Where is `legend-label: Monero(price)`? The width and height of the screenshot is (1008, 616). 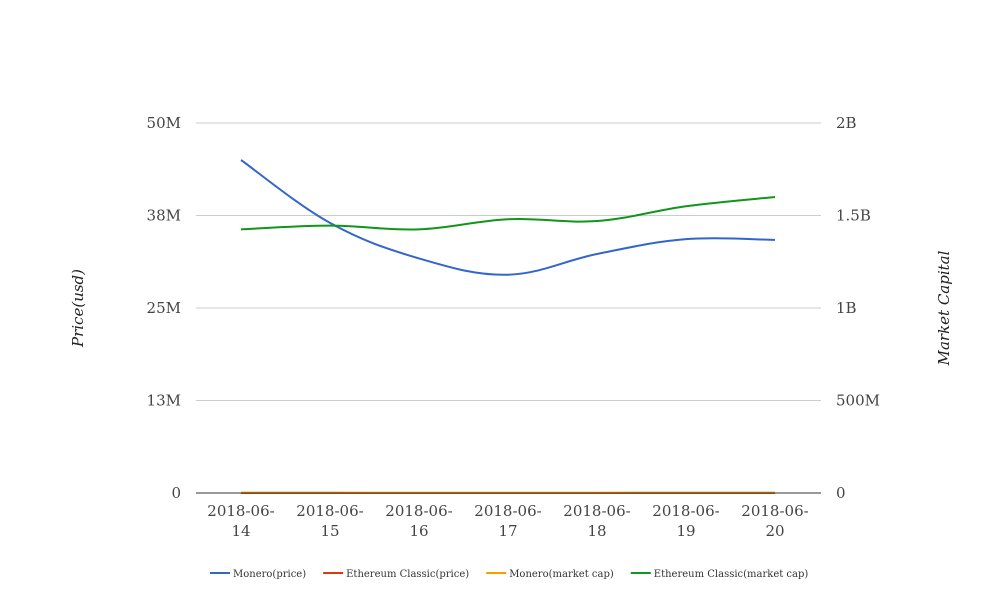 legend-label: Monero(price) is located at coordinates (269, 574).